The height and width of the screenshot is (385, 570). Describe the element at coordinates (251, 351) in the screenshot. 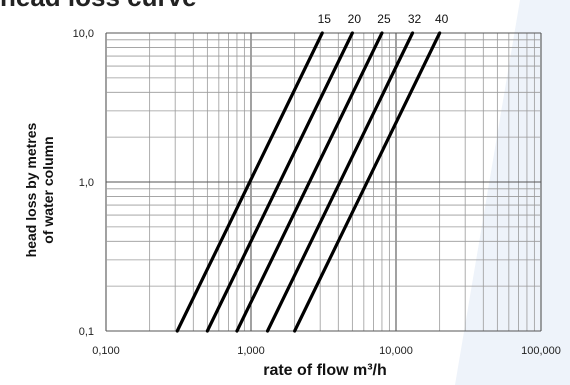

I see `x-tick-label: 1,000` at that location.